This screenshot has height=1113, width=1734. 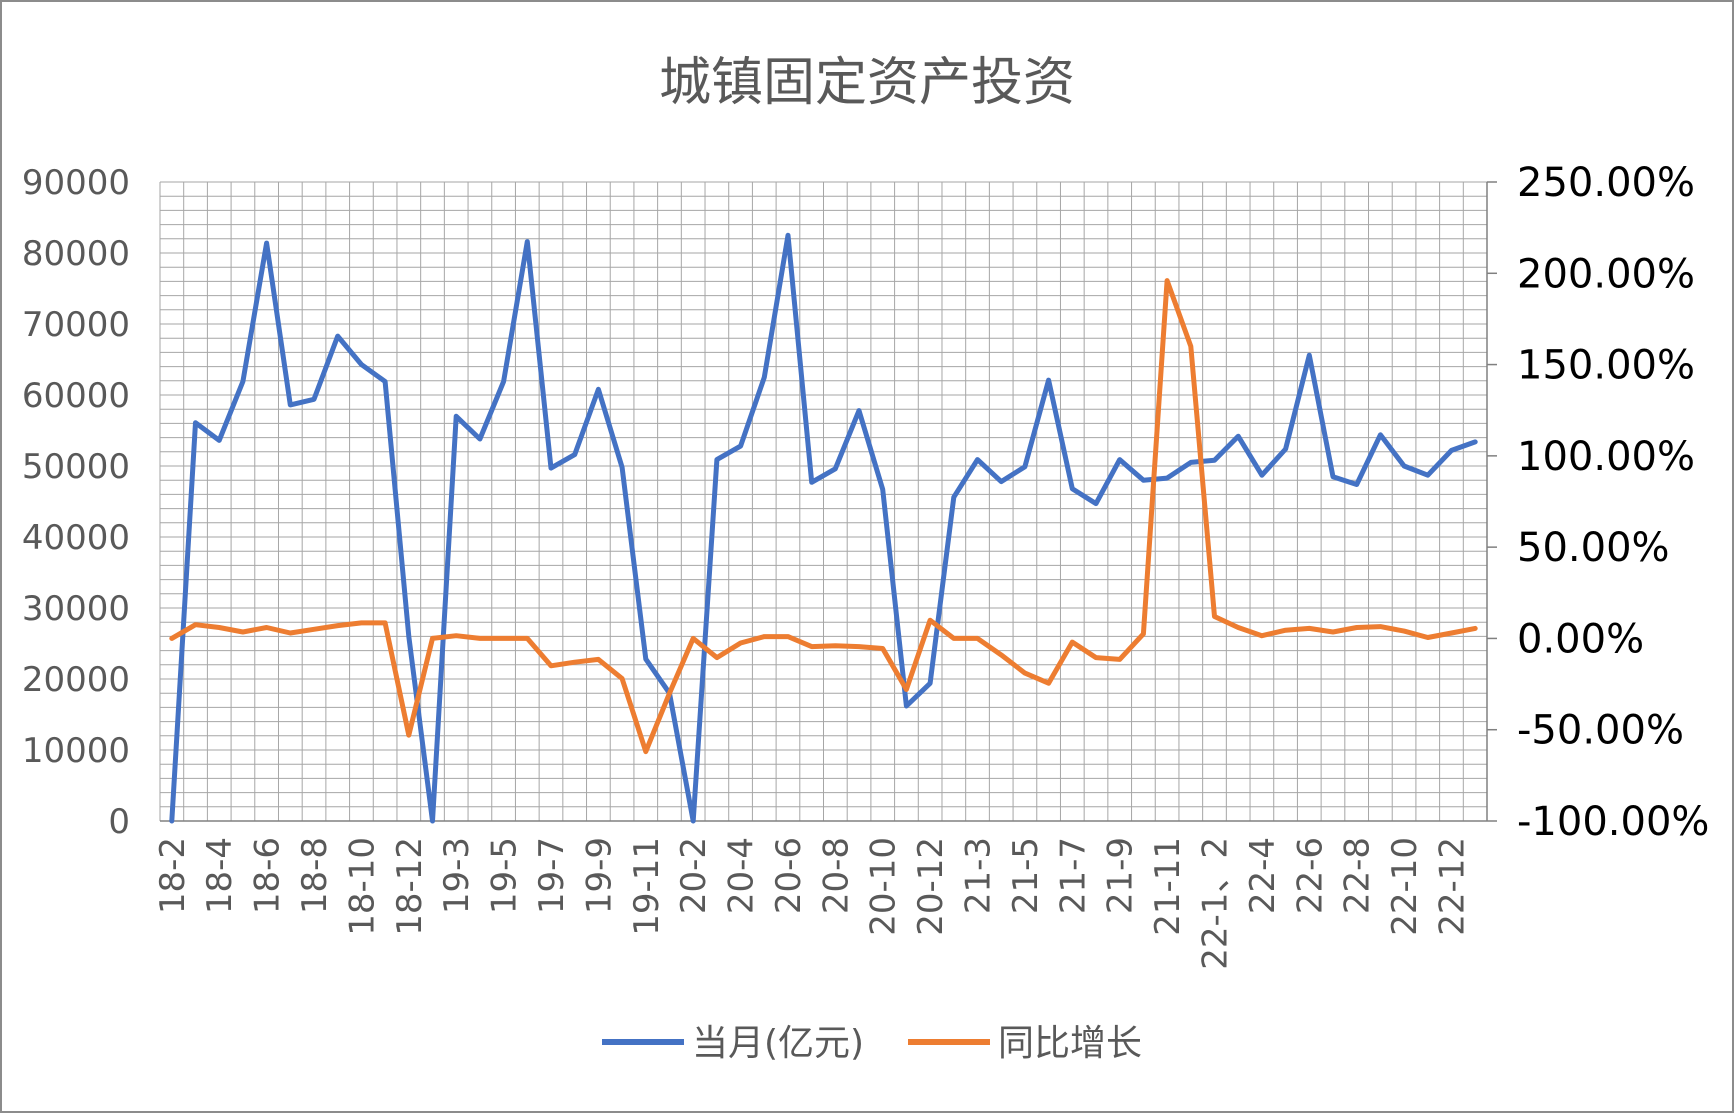 I want to click on x-axis-tick-label: 22-10, so click(x=1405, y=886).